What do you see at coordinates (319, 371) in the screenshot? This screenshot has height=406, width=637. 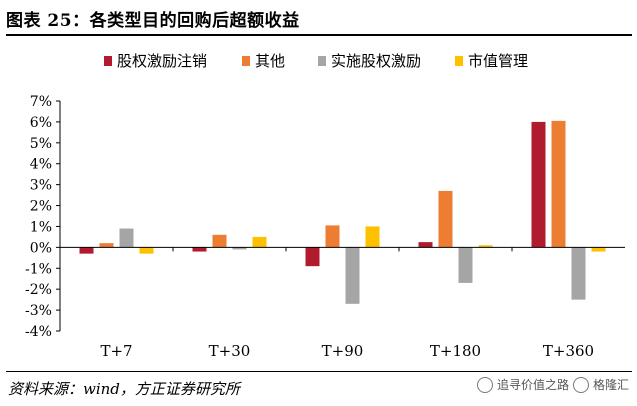 I see `source-rule` at bounding box center [319, 371].